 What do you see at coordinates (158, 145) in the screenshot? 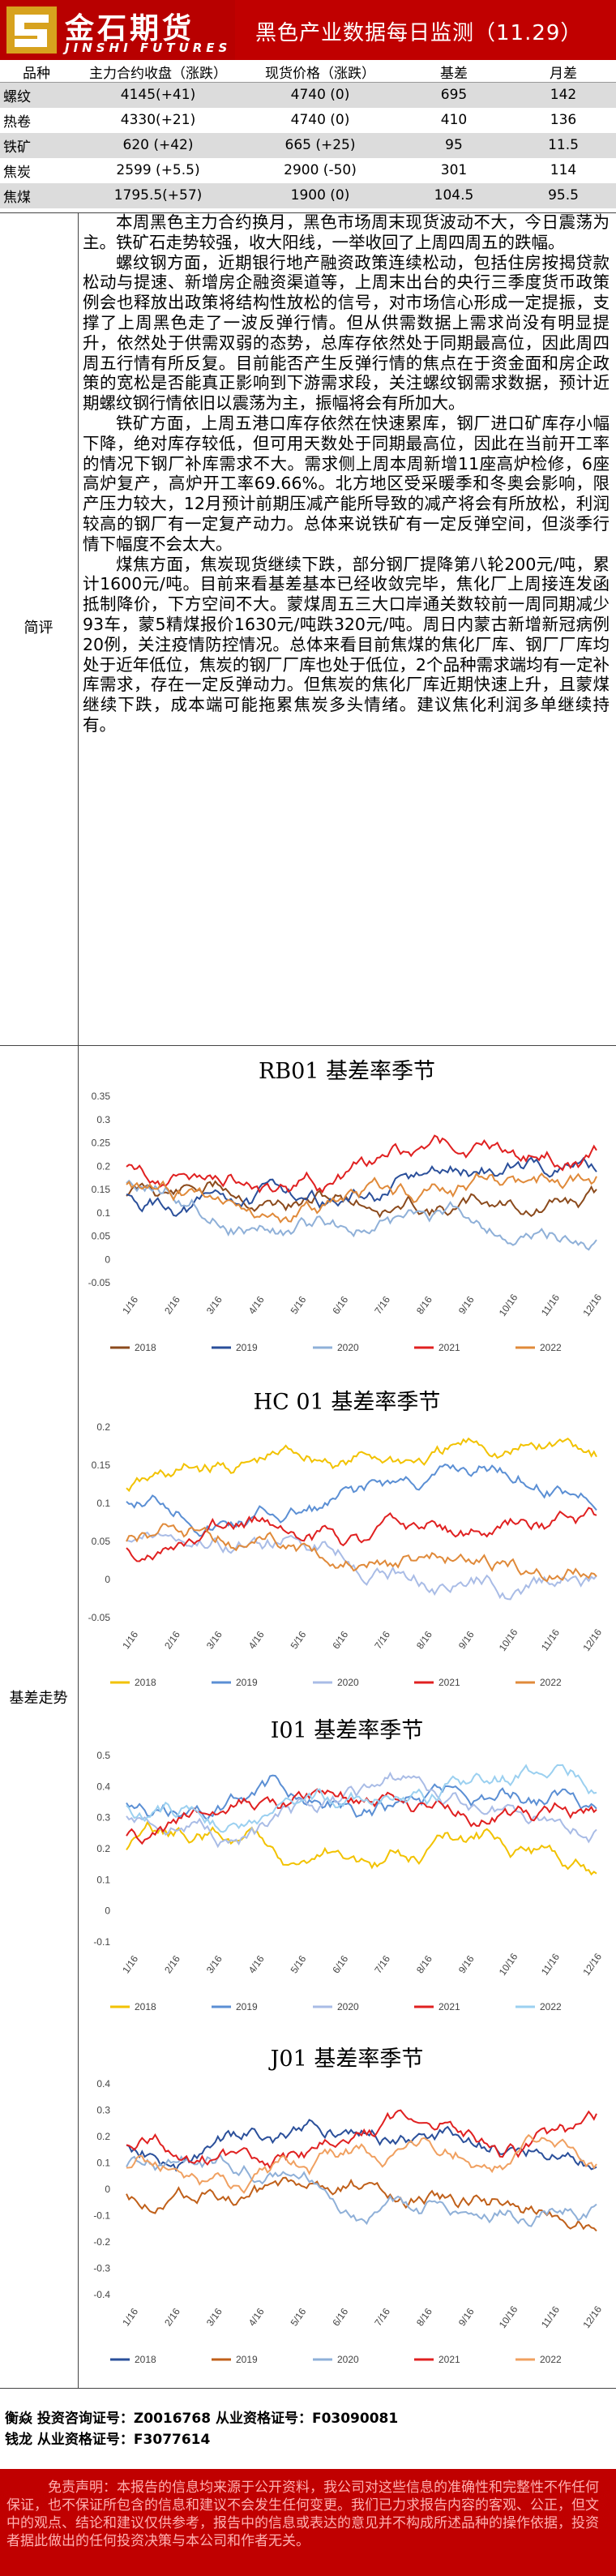
I see `table-cell: 620 (+42)` at bounding box center [158, 145].